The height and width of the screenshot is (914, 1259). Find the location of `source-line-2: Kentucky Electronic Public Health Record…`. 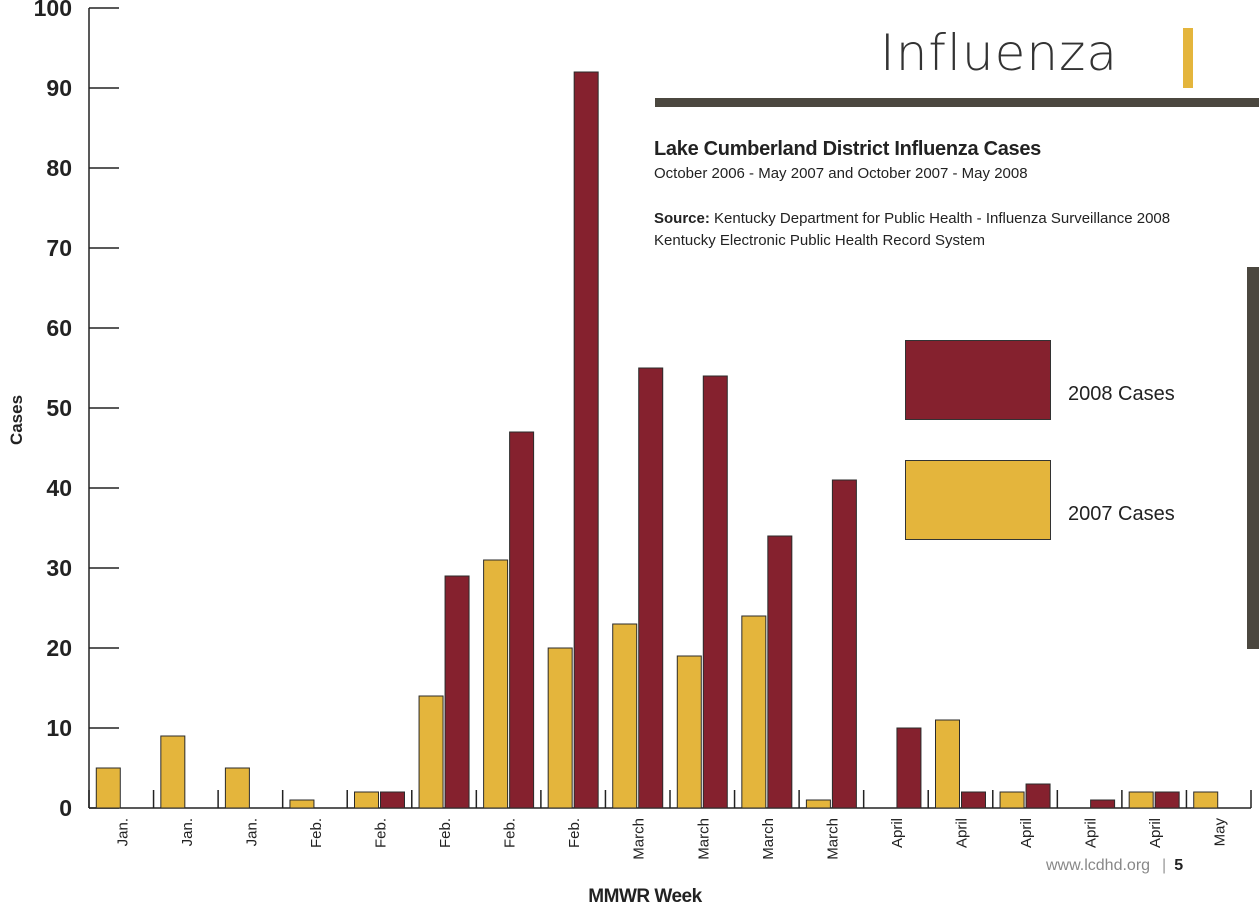

source-line-2: Kentucky Electronic Public Health Record… is located at coordinates (819, 240).